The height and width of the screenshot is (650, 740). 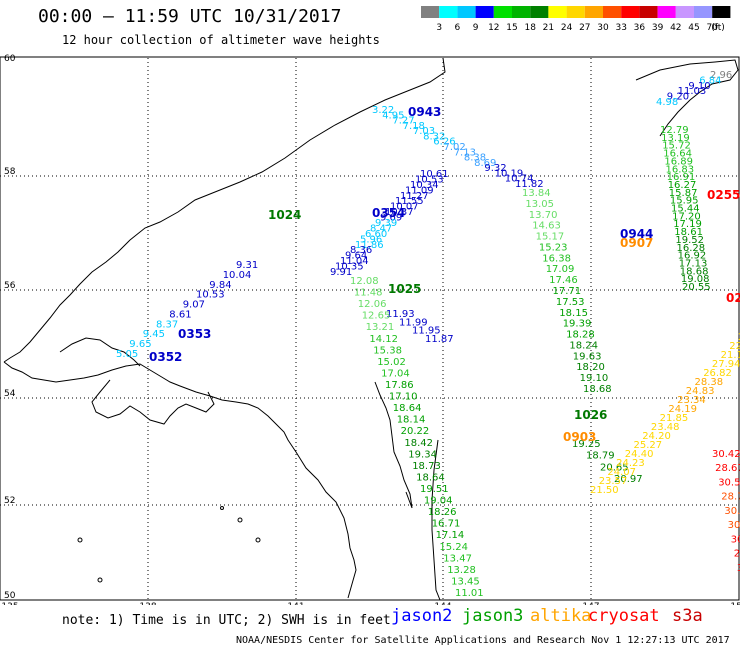 I want to click on wave-height-value: 20.97, so click(x=628, y=479).